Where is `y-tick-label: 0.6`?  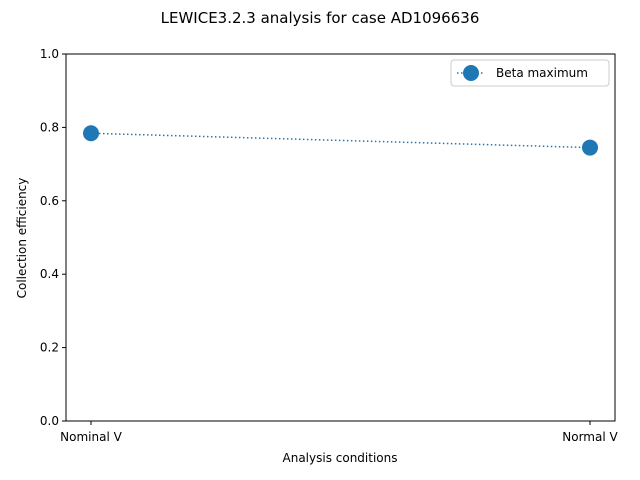
y-tick-label: 0.6 is located at coordinates (49, 201).